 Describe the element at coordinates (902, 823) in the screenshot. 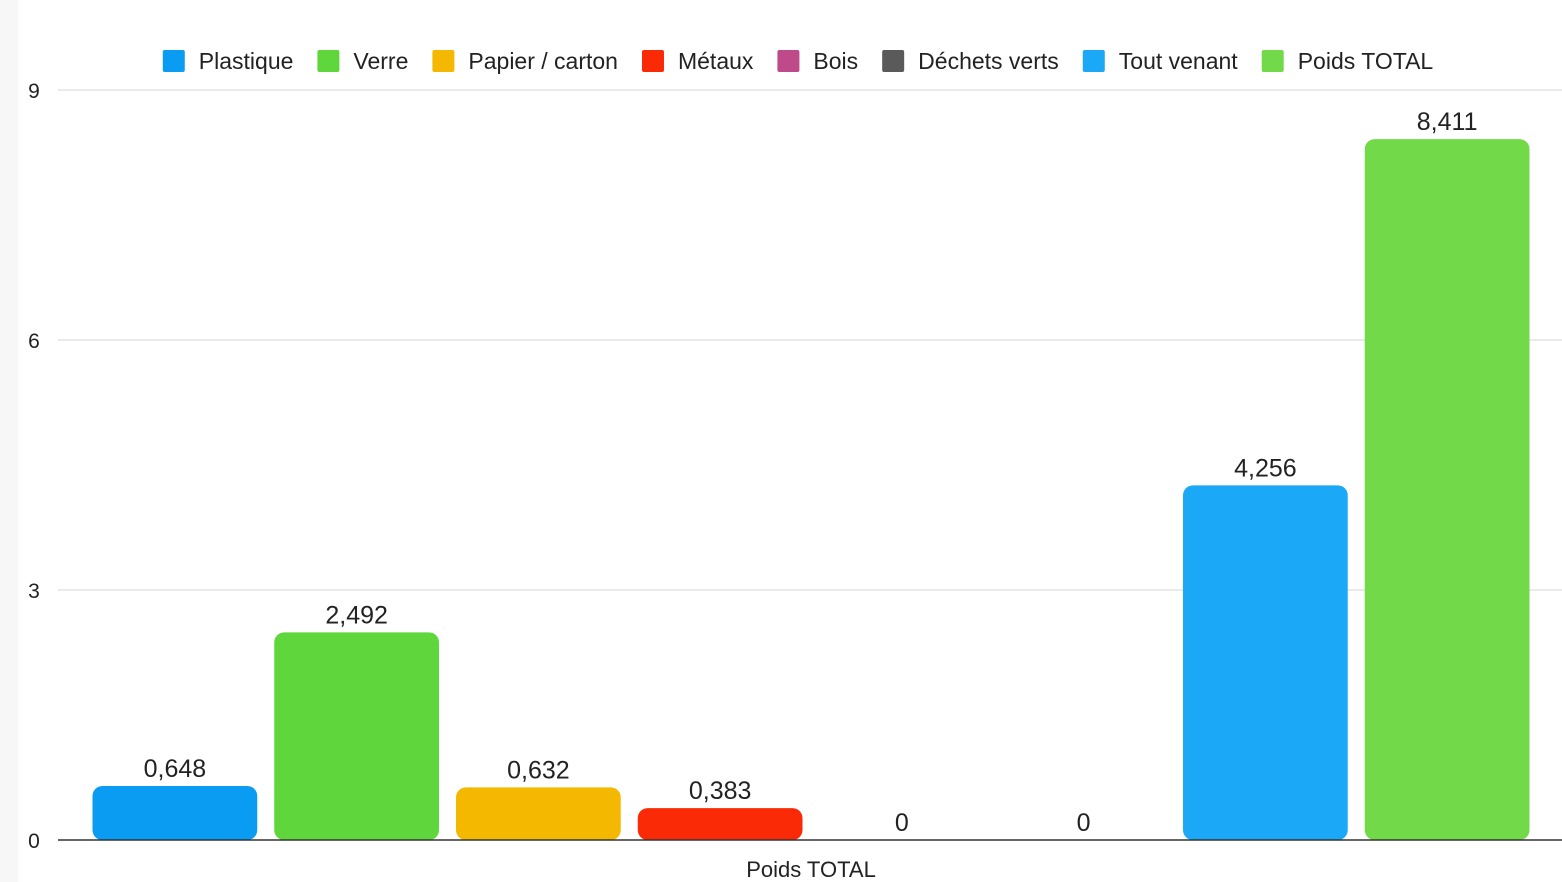

I see `value-label-4: 0` at that location.